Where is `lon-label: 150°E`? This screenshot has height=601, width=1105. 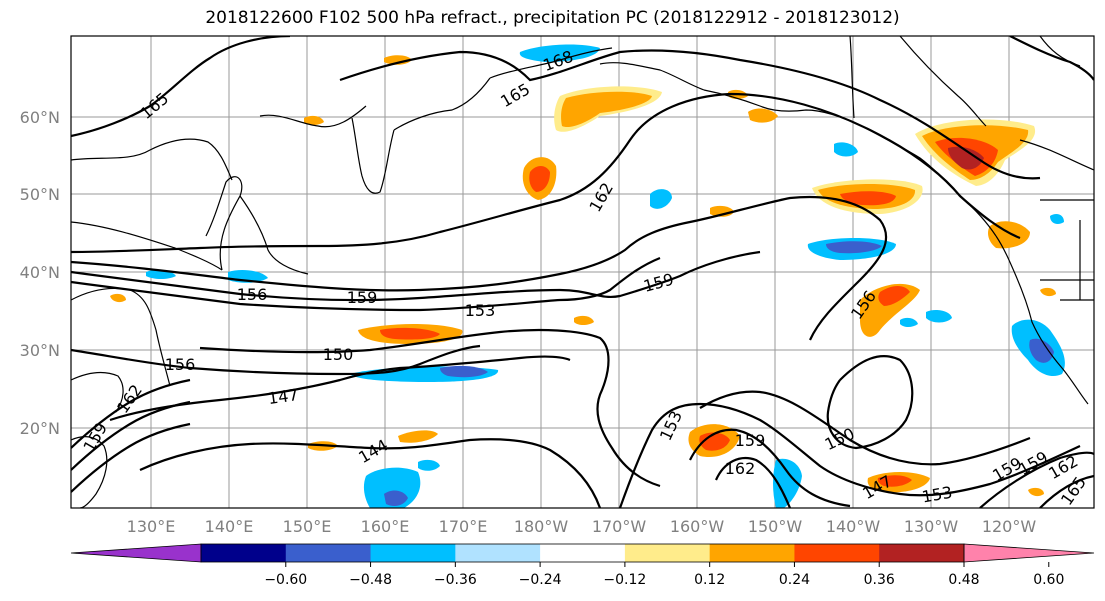
lon-label: 150°E is located at coordinates (307, 526).